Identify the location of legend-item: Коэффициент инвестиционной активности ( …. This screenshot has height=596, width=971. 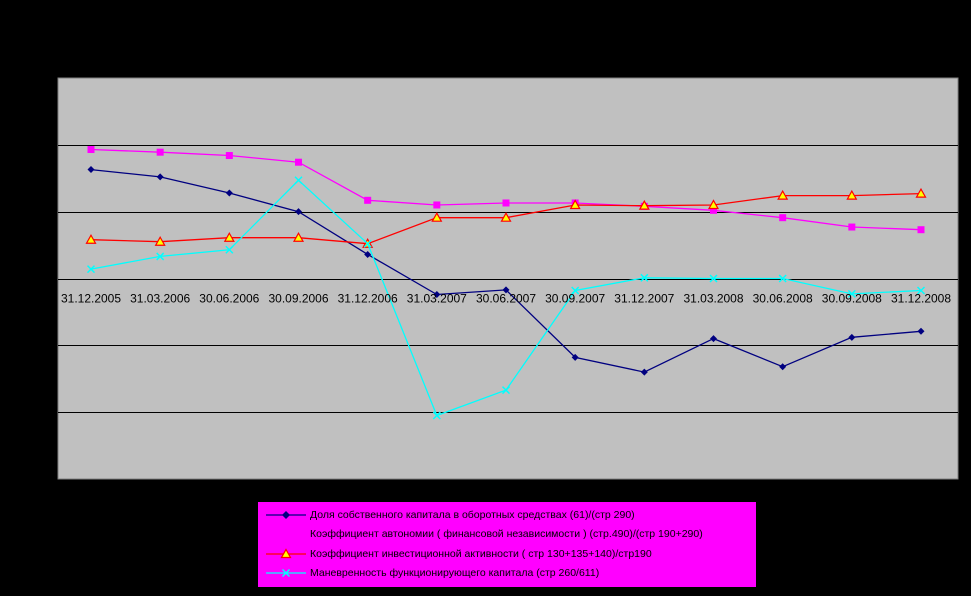
(510, 554).